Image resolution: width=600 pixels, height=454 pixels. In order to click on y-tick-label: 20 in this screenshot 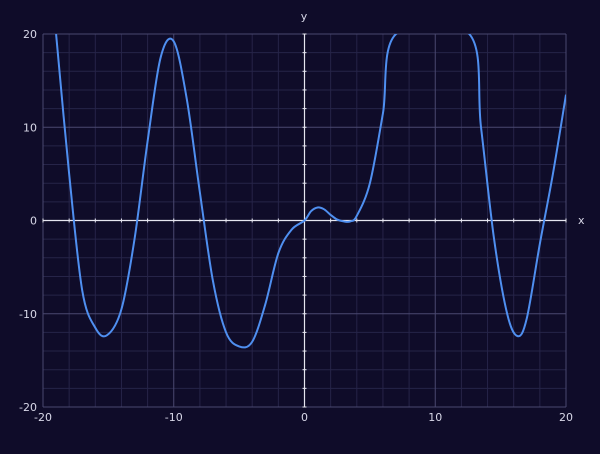, I will do `click(30, 34)`.